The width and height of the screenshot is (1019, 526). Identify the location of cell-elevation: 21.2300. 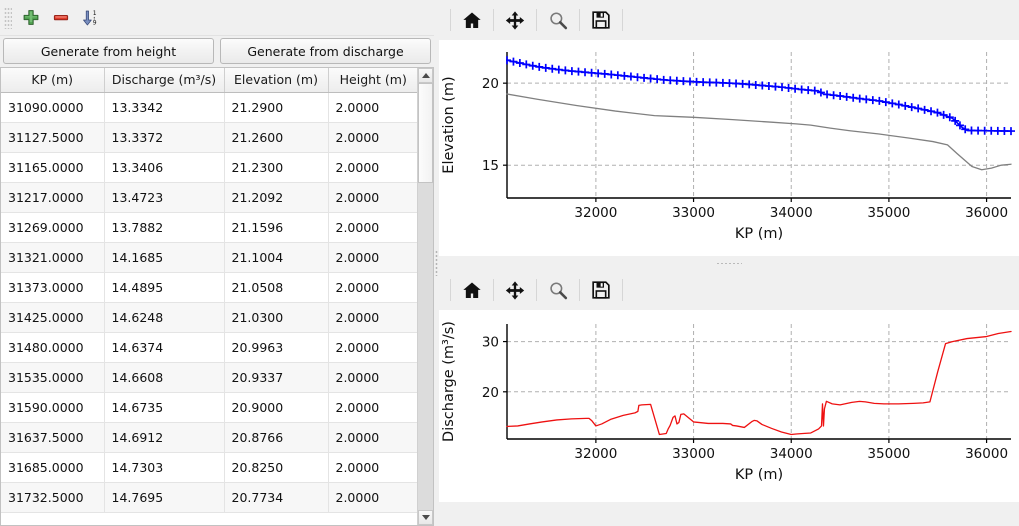
(276, 167).